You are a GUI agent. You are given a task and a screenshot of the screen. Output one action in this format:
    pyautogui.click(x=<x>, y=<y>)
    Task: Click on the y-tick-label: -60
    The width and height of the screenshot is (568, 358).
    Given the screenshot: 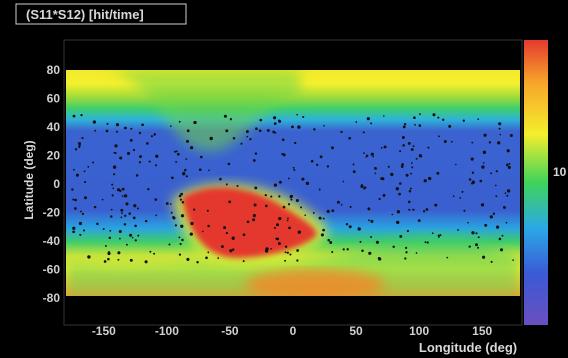 What is the action you would take?
    pyautogui.click(x=52, y=269)
    